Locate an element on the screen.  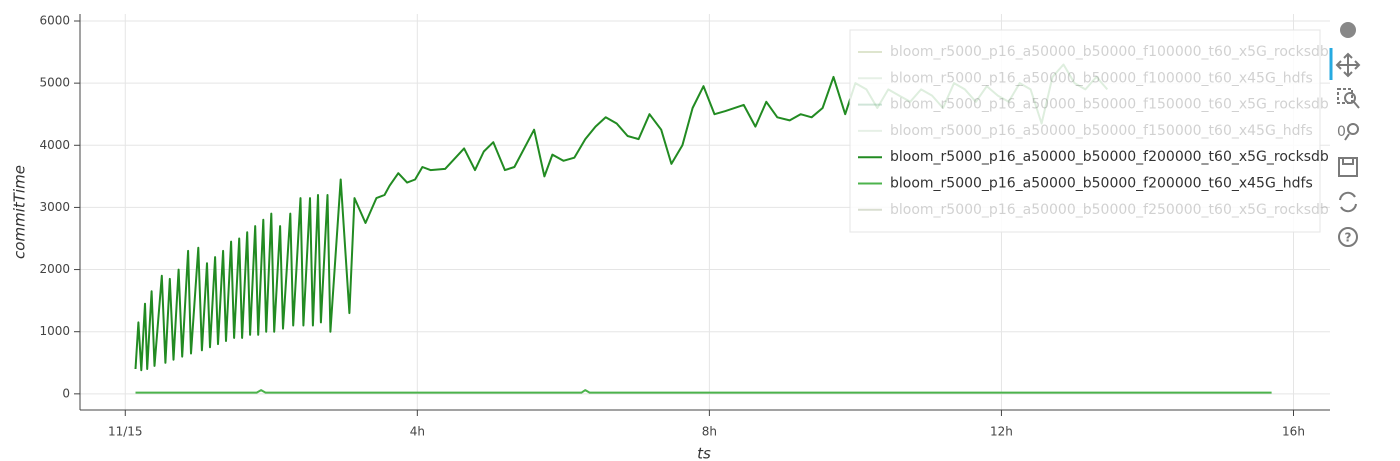
bokeh-logo is located at coordinates (1348, 30).